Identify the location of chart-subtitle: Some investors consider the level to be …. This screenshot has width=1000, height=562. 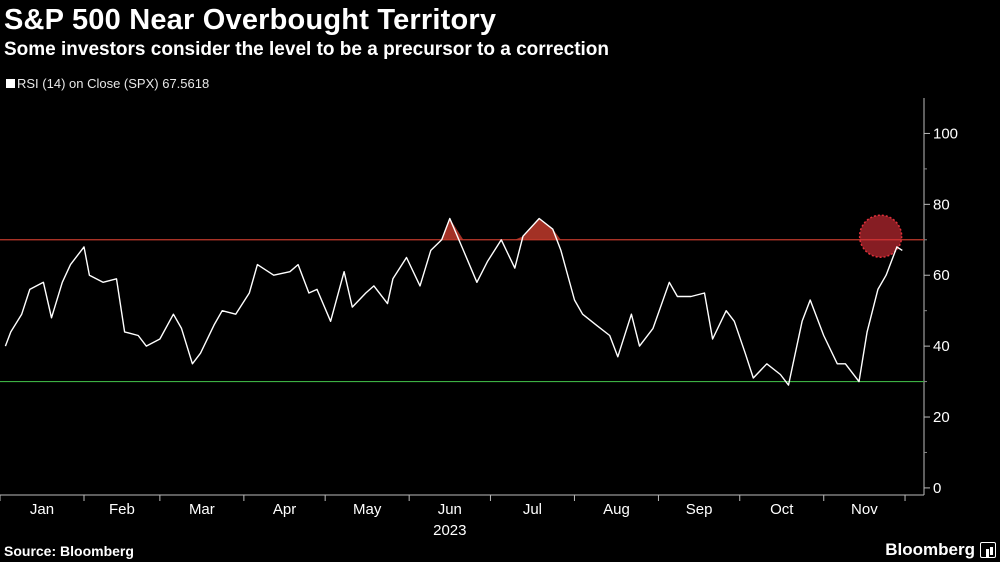
(307, 49).